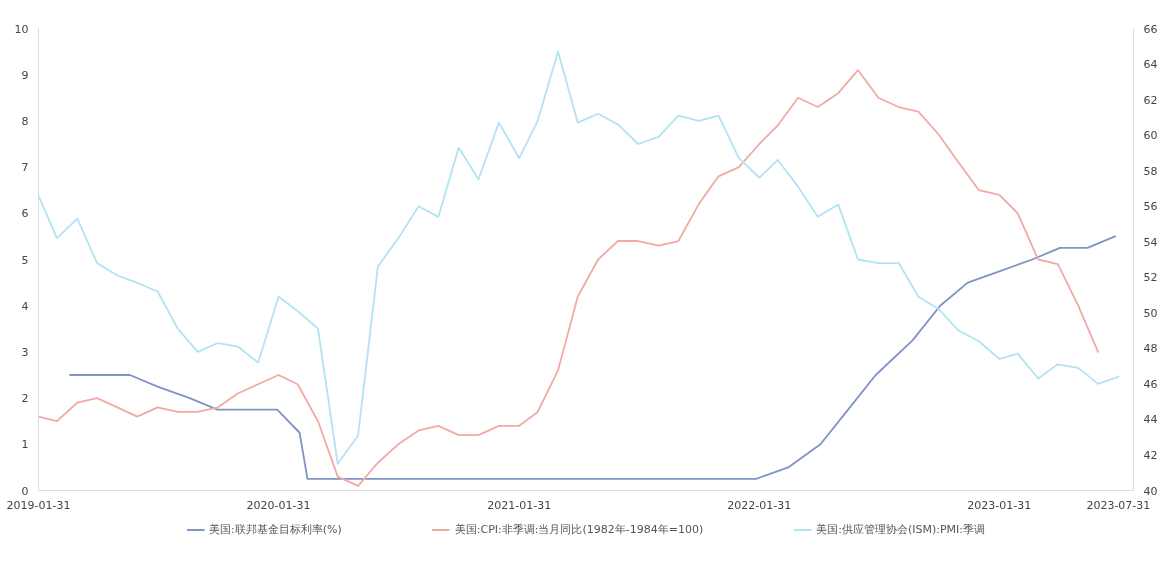  Describe the element at coordinates (900, 529) in the screenshot. I see `legend-label: 美国:供应管理协会(ISM):PMI:季调` at that location.